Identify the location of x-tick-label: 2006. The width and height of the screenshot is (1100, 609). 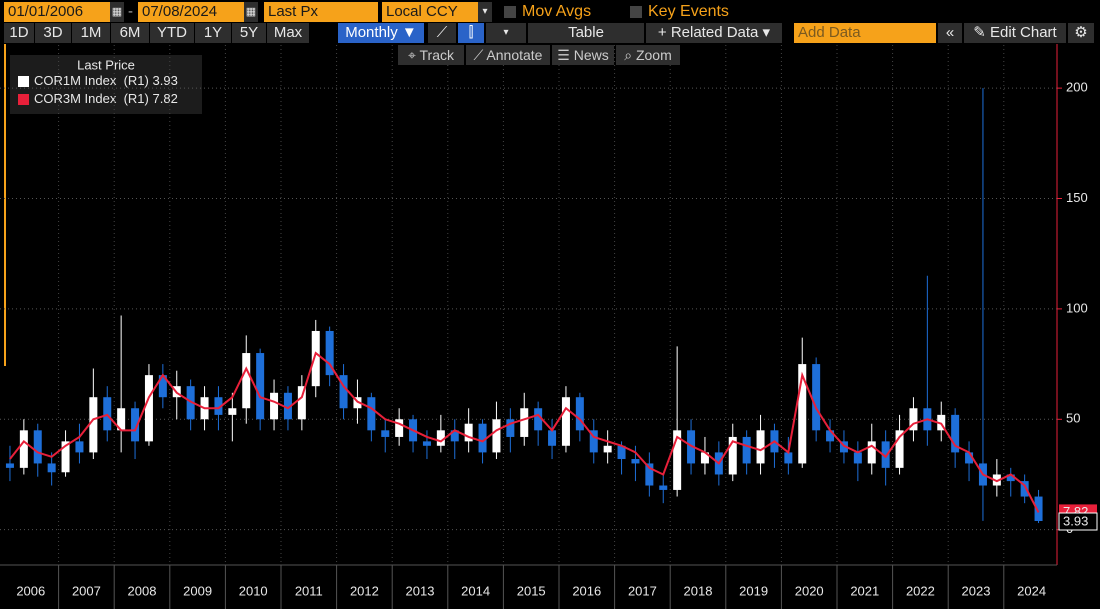
(30, 590).